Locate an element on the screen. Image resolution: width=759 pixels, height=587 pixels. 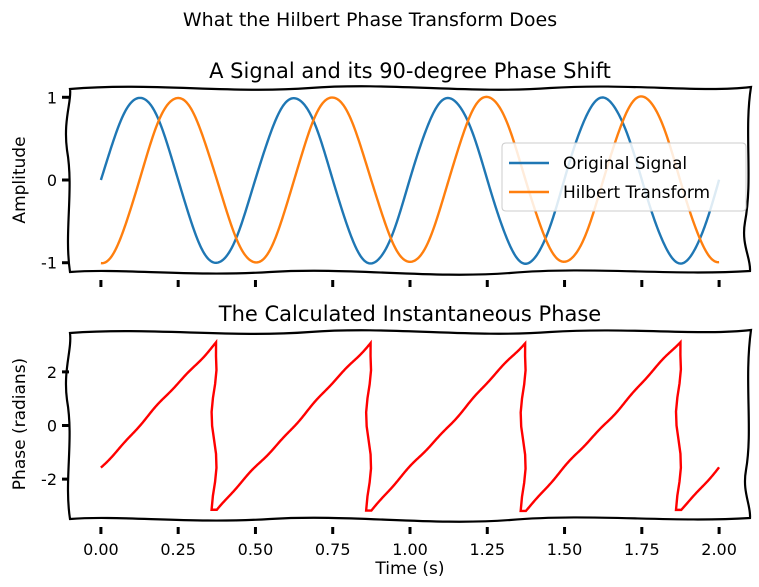
y-axis-ticks-amplitude: 1 0 -1 is located at coordinates (55, 180).